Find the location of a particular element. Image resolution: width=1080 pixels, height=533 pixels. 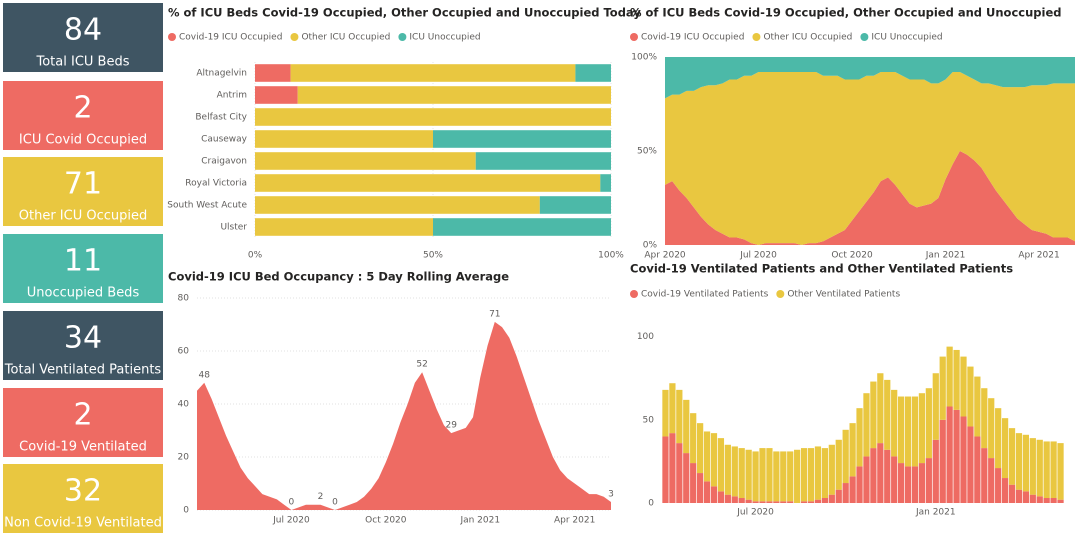

legend-label: Other Ventilated Patients is located at coordinates (843, 295).